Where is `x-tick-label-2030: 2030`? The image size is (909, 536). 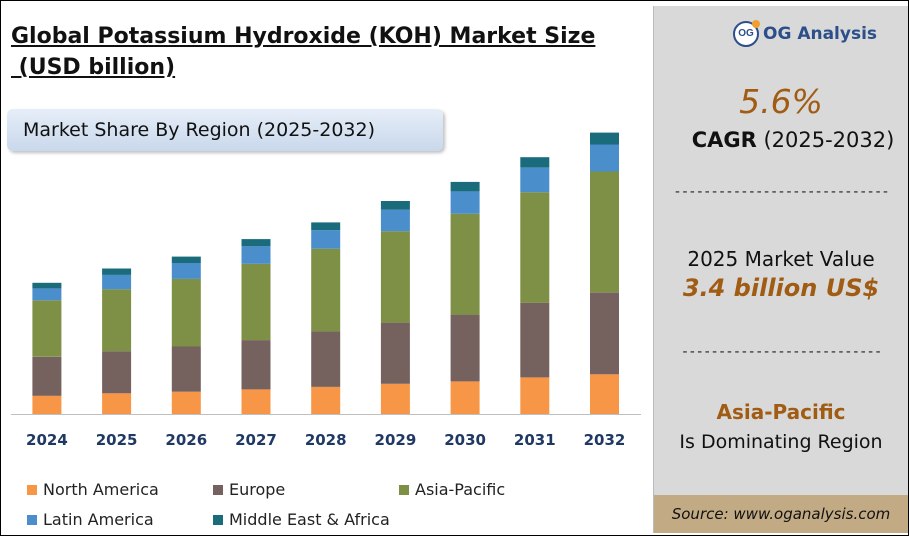 x-tick-label-2030: 2030 is located at coordinates (465, 440).